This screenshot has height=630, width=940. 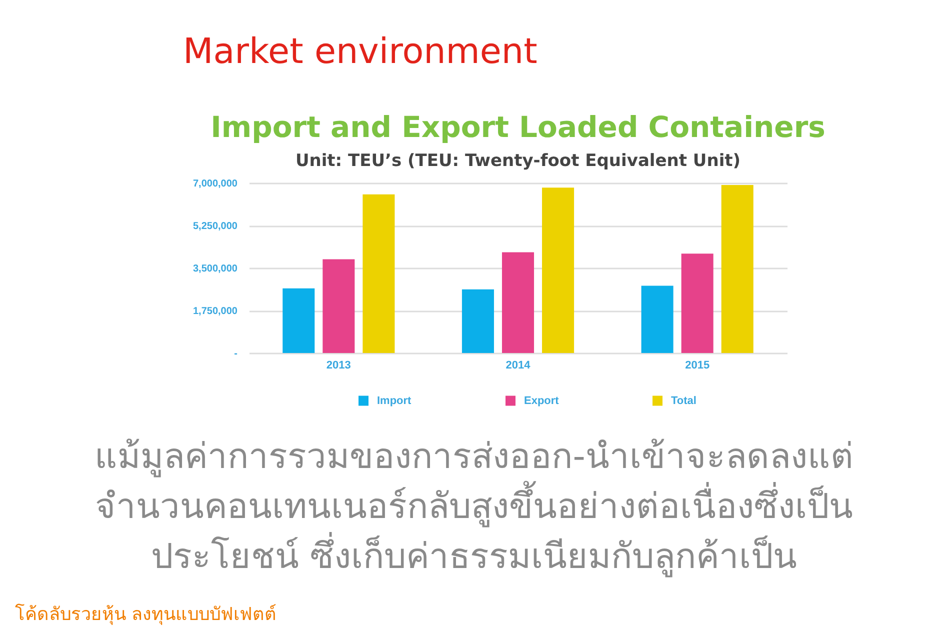 I want to click on legend-label: Total, so click(x=683, y=400).